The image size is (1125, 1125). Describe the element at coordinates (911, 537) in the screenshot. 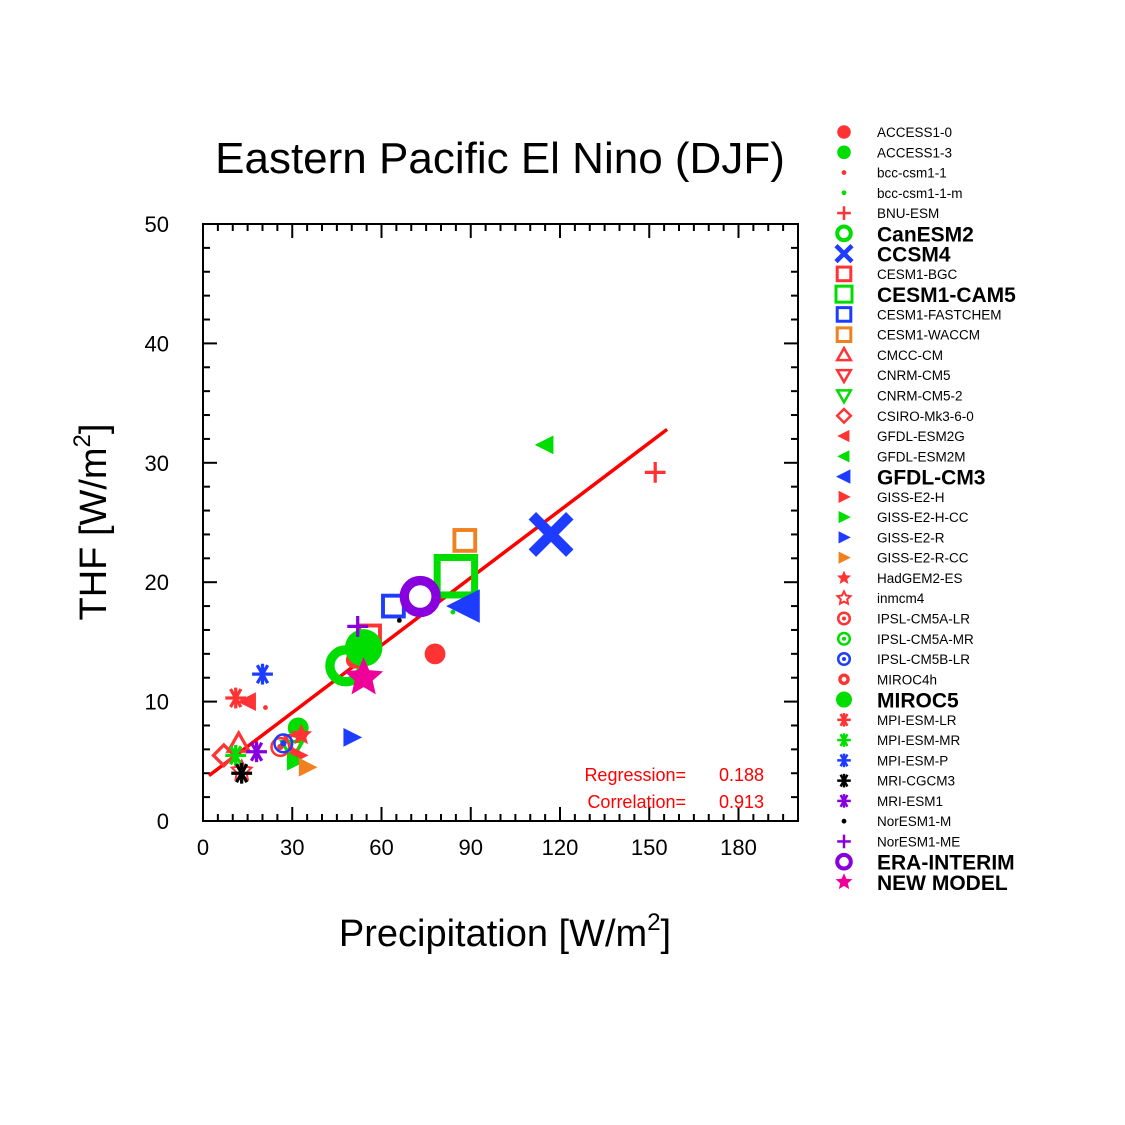

I see `legend-item-label: GISS-E2-R` at that location.